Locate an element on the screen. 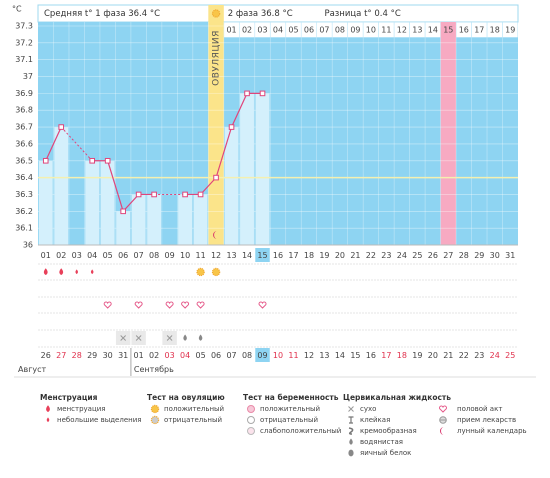 This screenshot has height=478, width=550. legend-label: отрицательный is located at coordinates (193, 420).